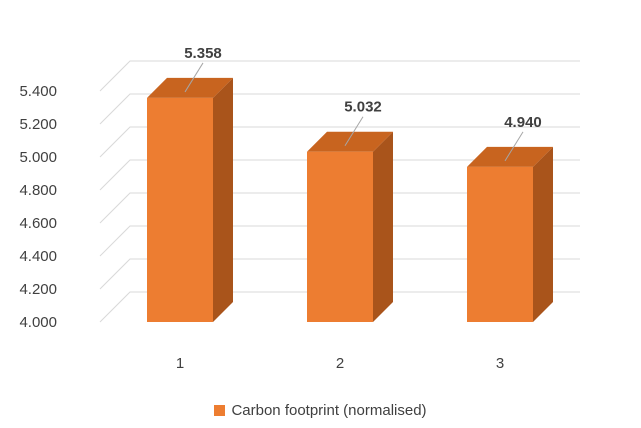 The height and width of the screenshot is (428, 641). Describe the element at coordinates (203, 53) in the screenshot. I see `data-label: 5.358` at that location.